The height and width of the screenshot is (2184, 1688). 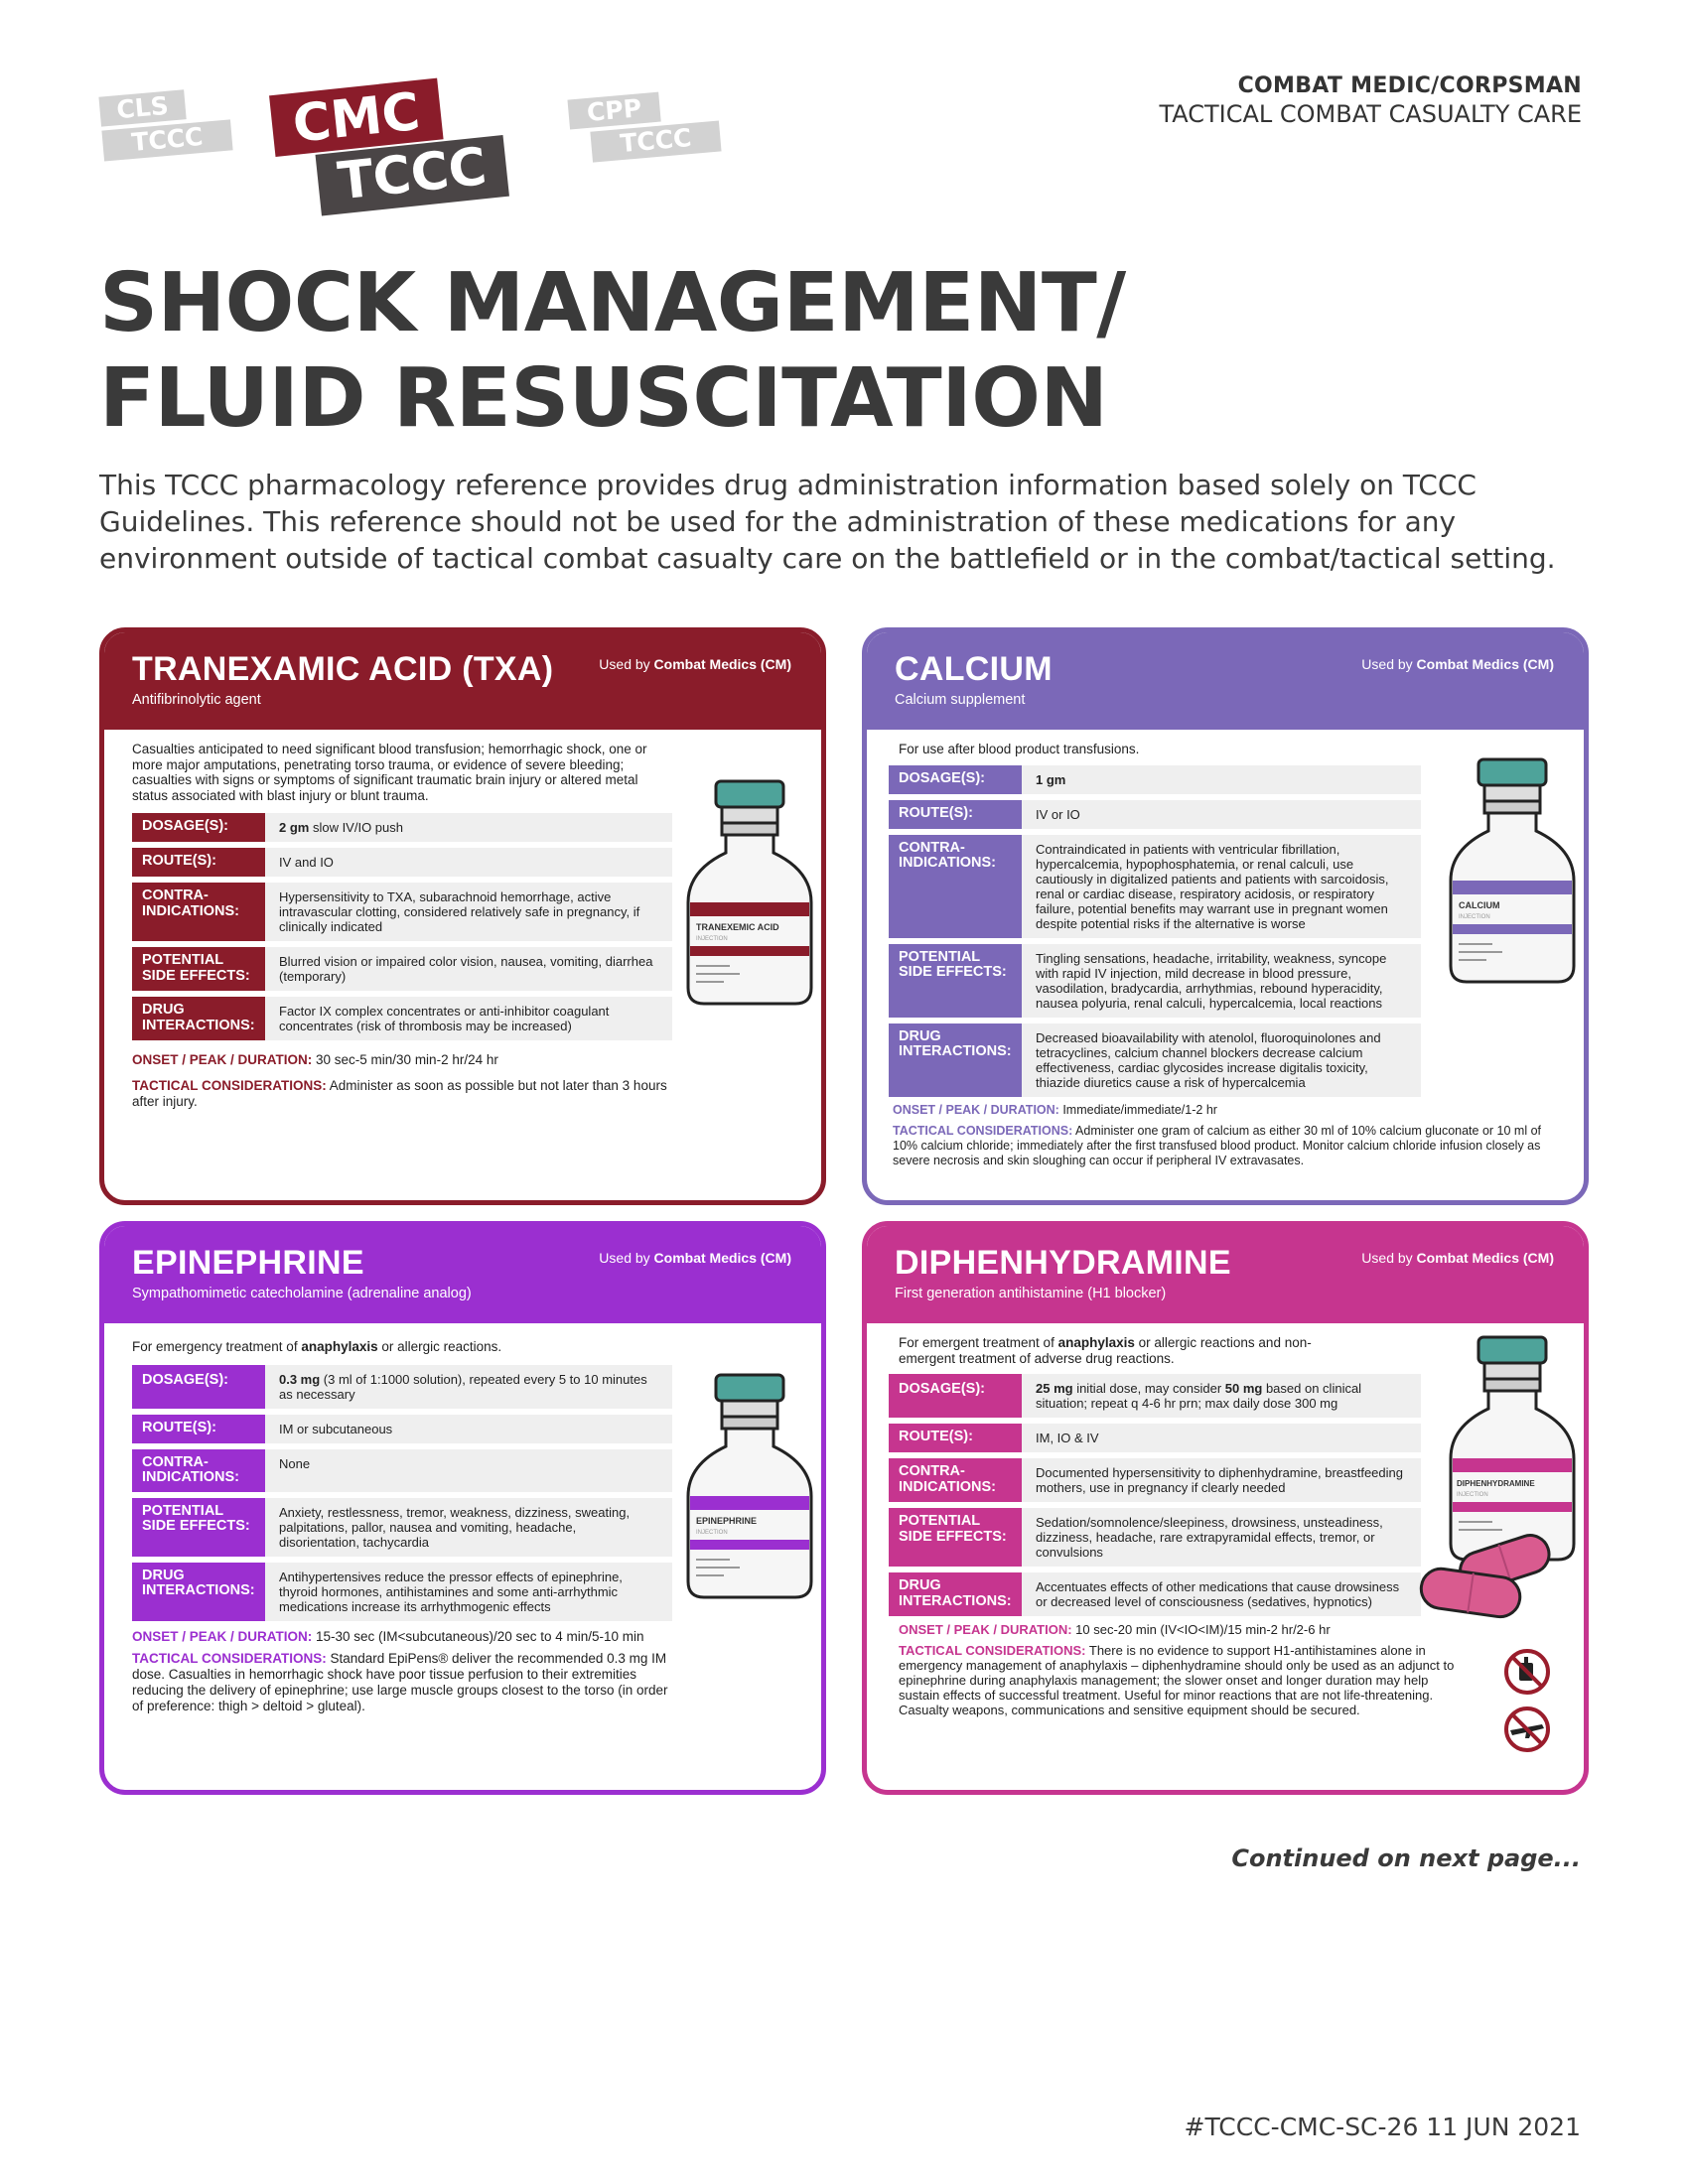 What do you see at coordinates (165, 123) in the screenshot?
I see `cls-tccc-stamp: CLS TCCC` at bounding box center [165, 123].